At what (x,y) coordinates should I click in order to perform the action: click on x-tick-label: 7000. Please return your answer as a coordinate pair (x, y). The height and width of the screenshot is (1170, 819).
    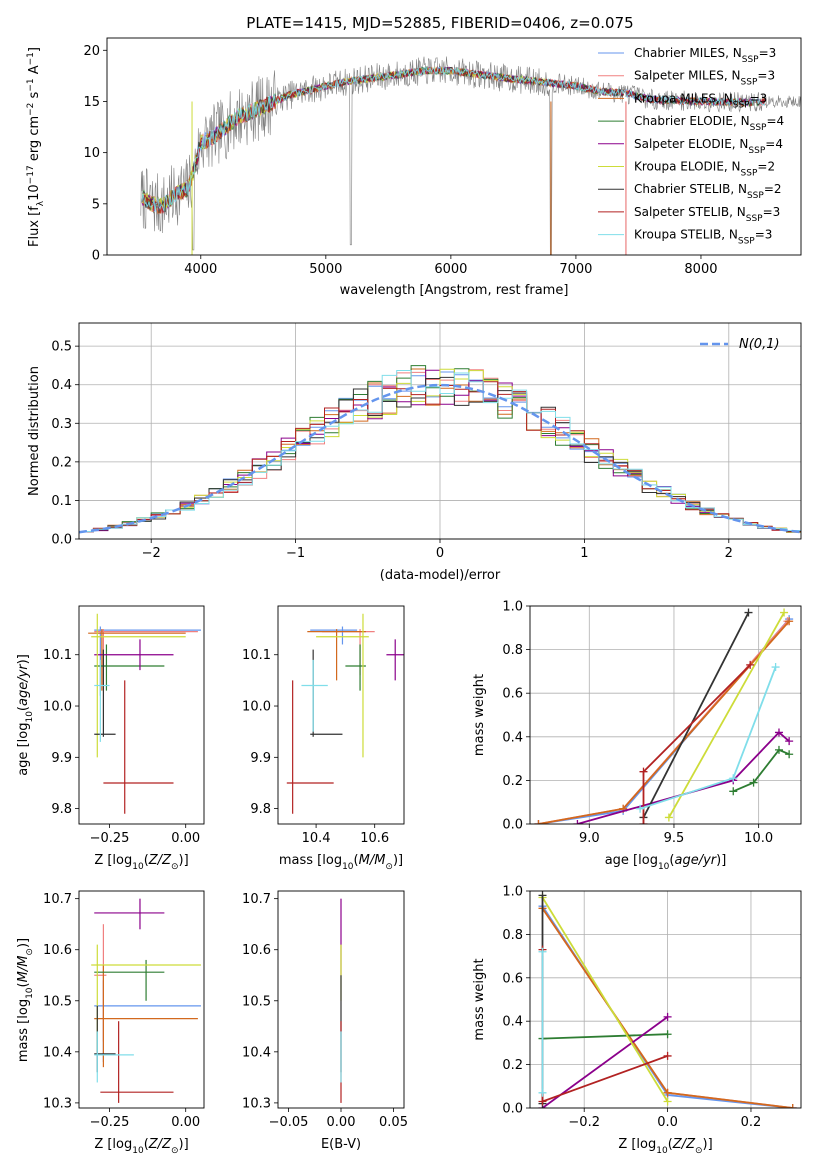
    Looking at the image, I should click on (575, 269).